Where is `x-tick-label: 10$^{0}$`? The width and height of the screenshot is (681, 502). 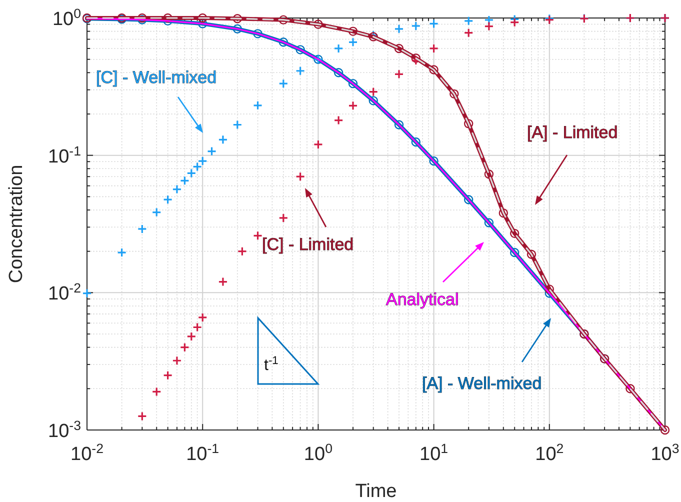
x-tick-label: 10$^{0}$ is located at coordinates (318, 452).